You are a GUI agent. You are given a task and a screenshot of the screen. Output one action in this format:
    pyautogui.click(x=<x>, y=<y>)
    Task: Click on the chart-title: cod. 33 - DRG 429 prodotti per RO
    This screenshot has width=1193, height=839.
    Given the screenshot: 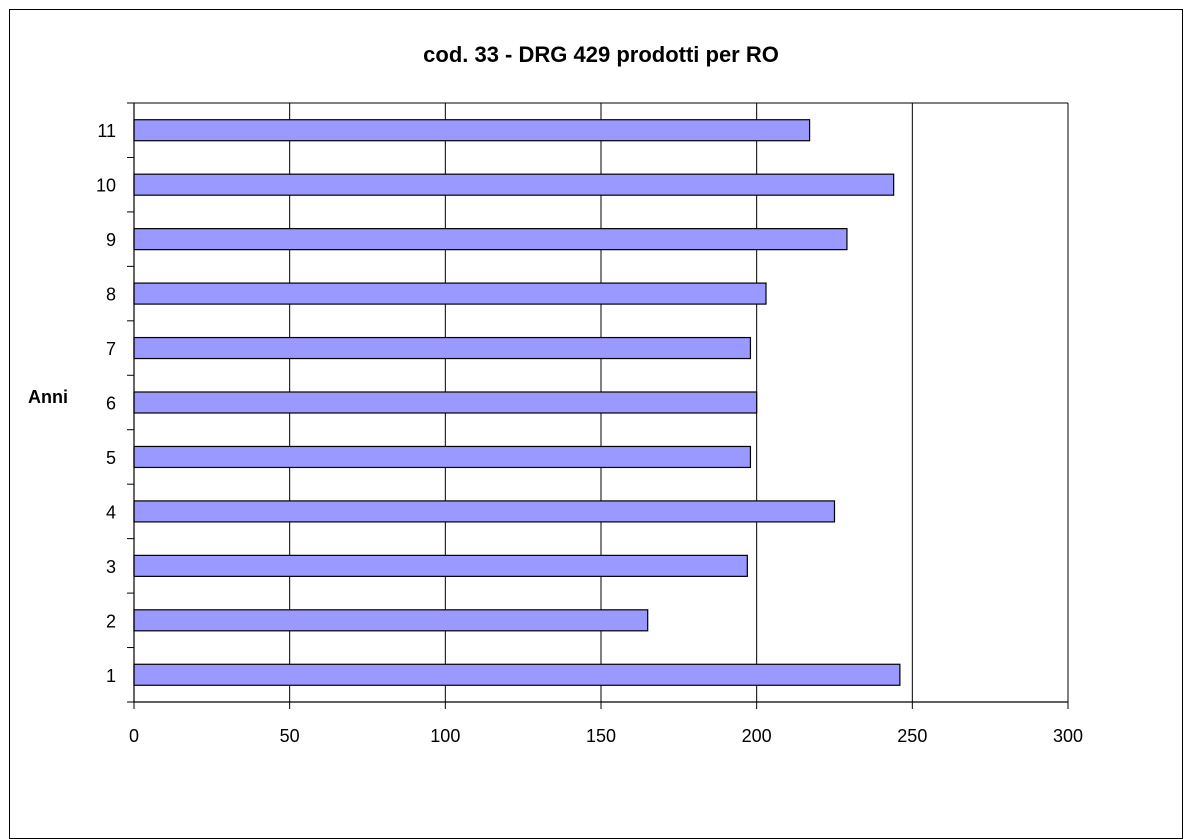 What is the action you would take?
    pyautogui.click(x=601, y=54)
    